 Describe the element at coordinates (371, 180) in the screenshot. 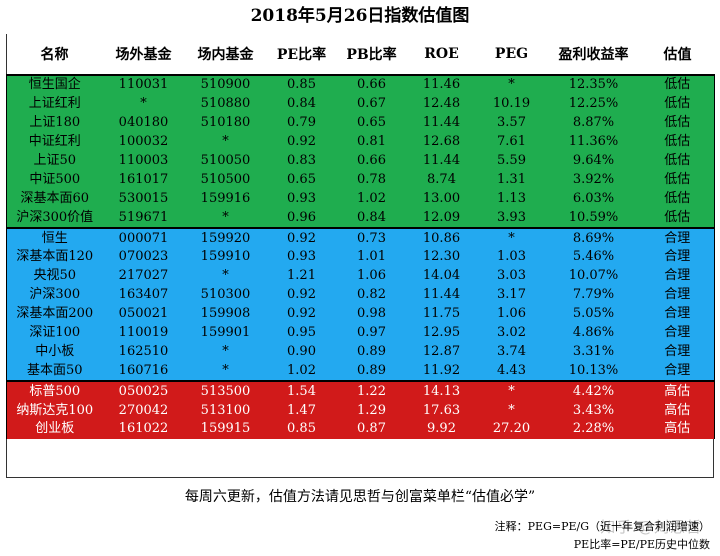

I see `cell-pb-ratio: 0.78` at that location.